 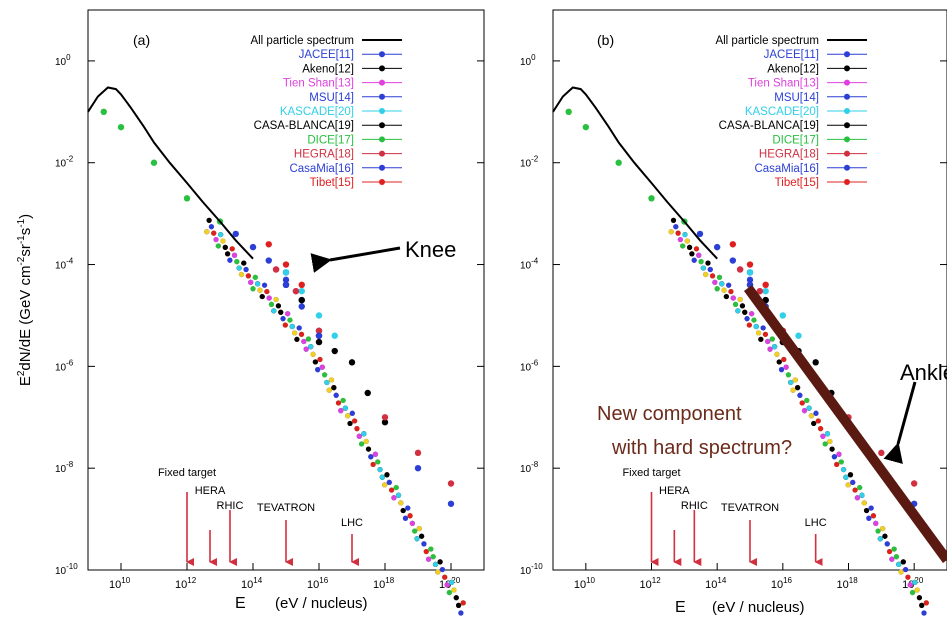 What do you see at coordinates (210, 491) in the screenshot?
I see `accelerator-label: HERA` at bounding box center [210, 491].